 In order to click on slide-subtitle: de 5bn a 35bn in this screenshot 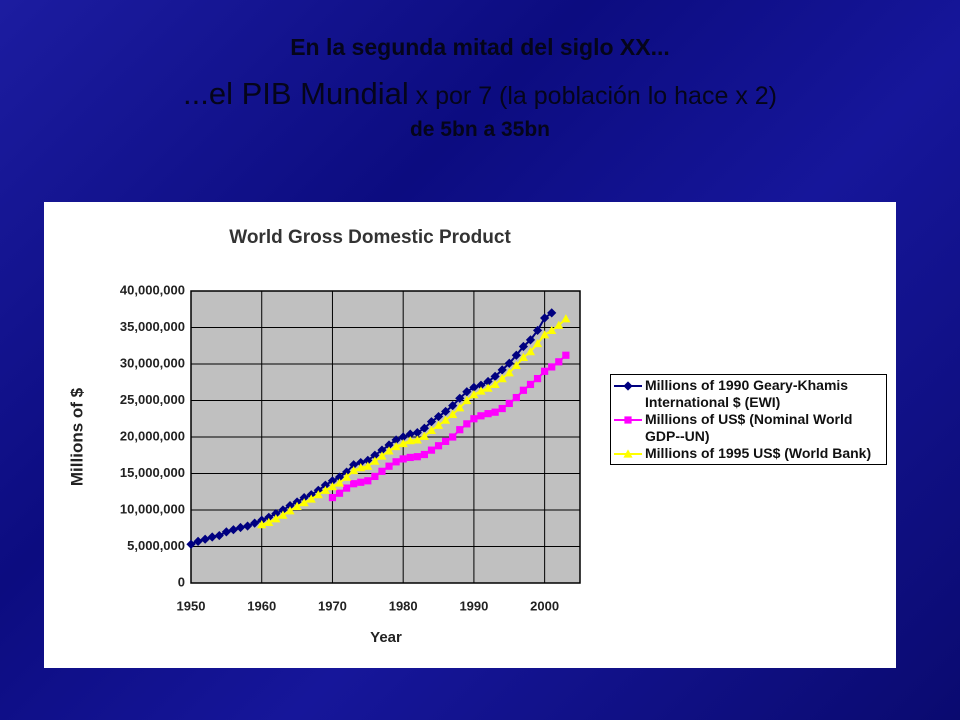, I will do `click(480, 129)`.